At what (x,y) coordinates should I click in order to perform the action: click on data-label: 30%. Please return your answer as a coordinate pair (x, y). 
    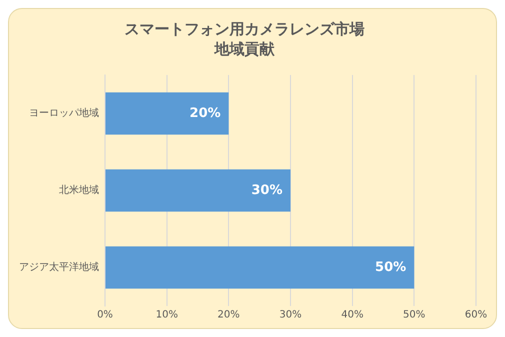
    Looking at the image, I should click on (266, 190).